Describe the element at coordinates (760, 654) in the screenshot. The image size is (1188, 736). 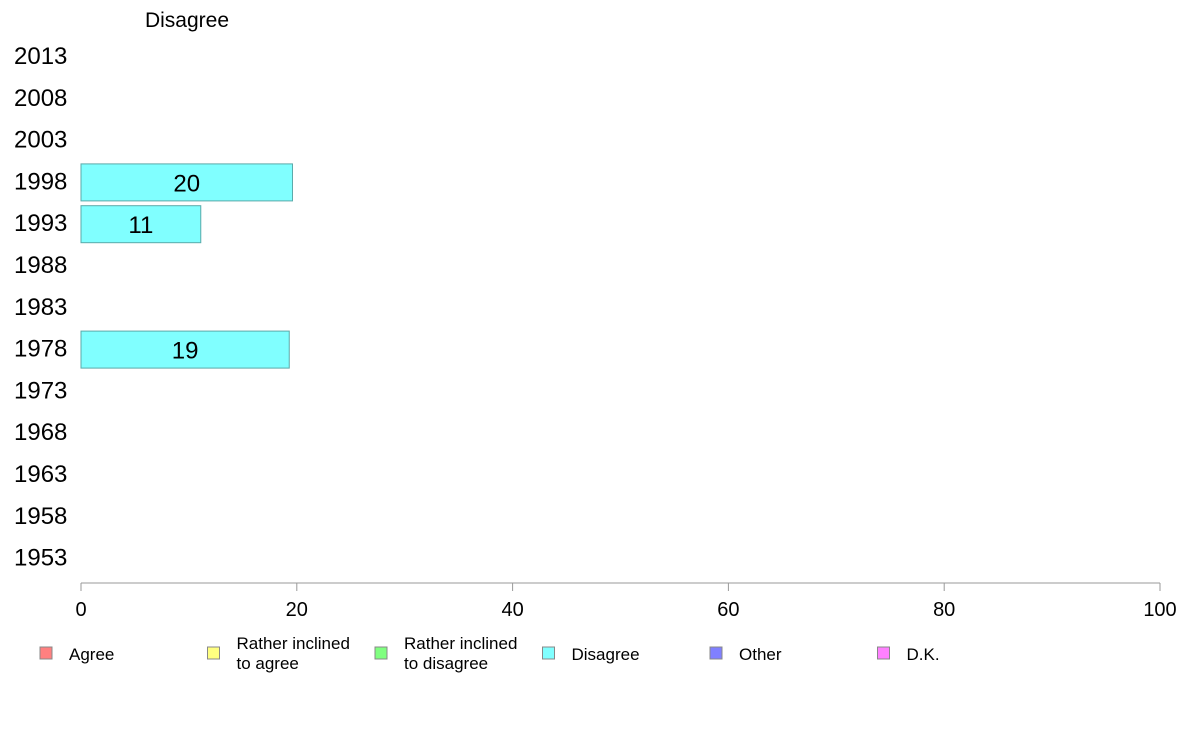
I see `legend-label: Other` at that location.